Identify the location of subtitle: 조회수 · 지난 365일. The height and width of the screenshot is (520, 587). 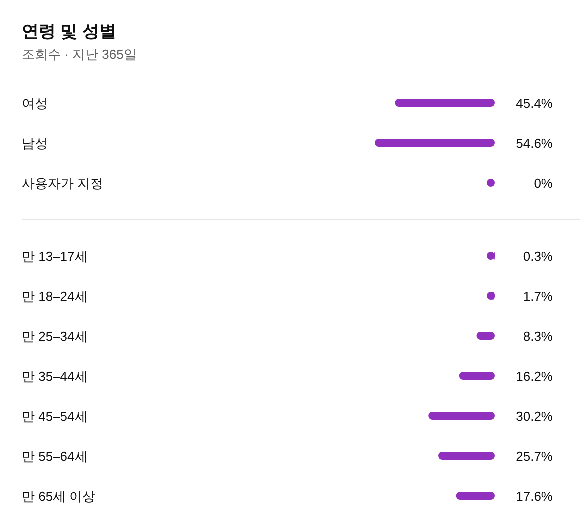
(79, 54).